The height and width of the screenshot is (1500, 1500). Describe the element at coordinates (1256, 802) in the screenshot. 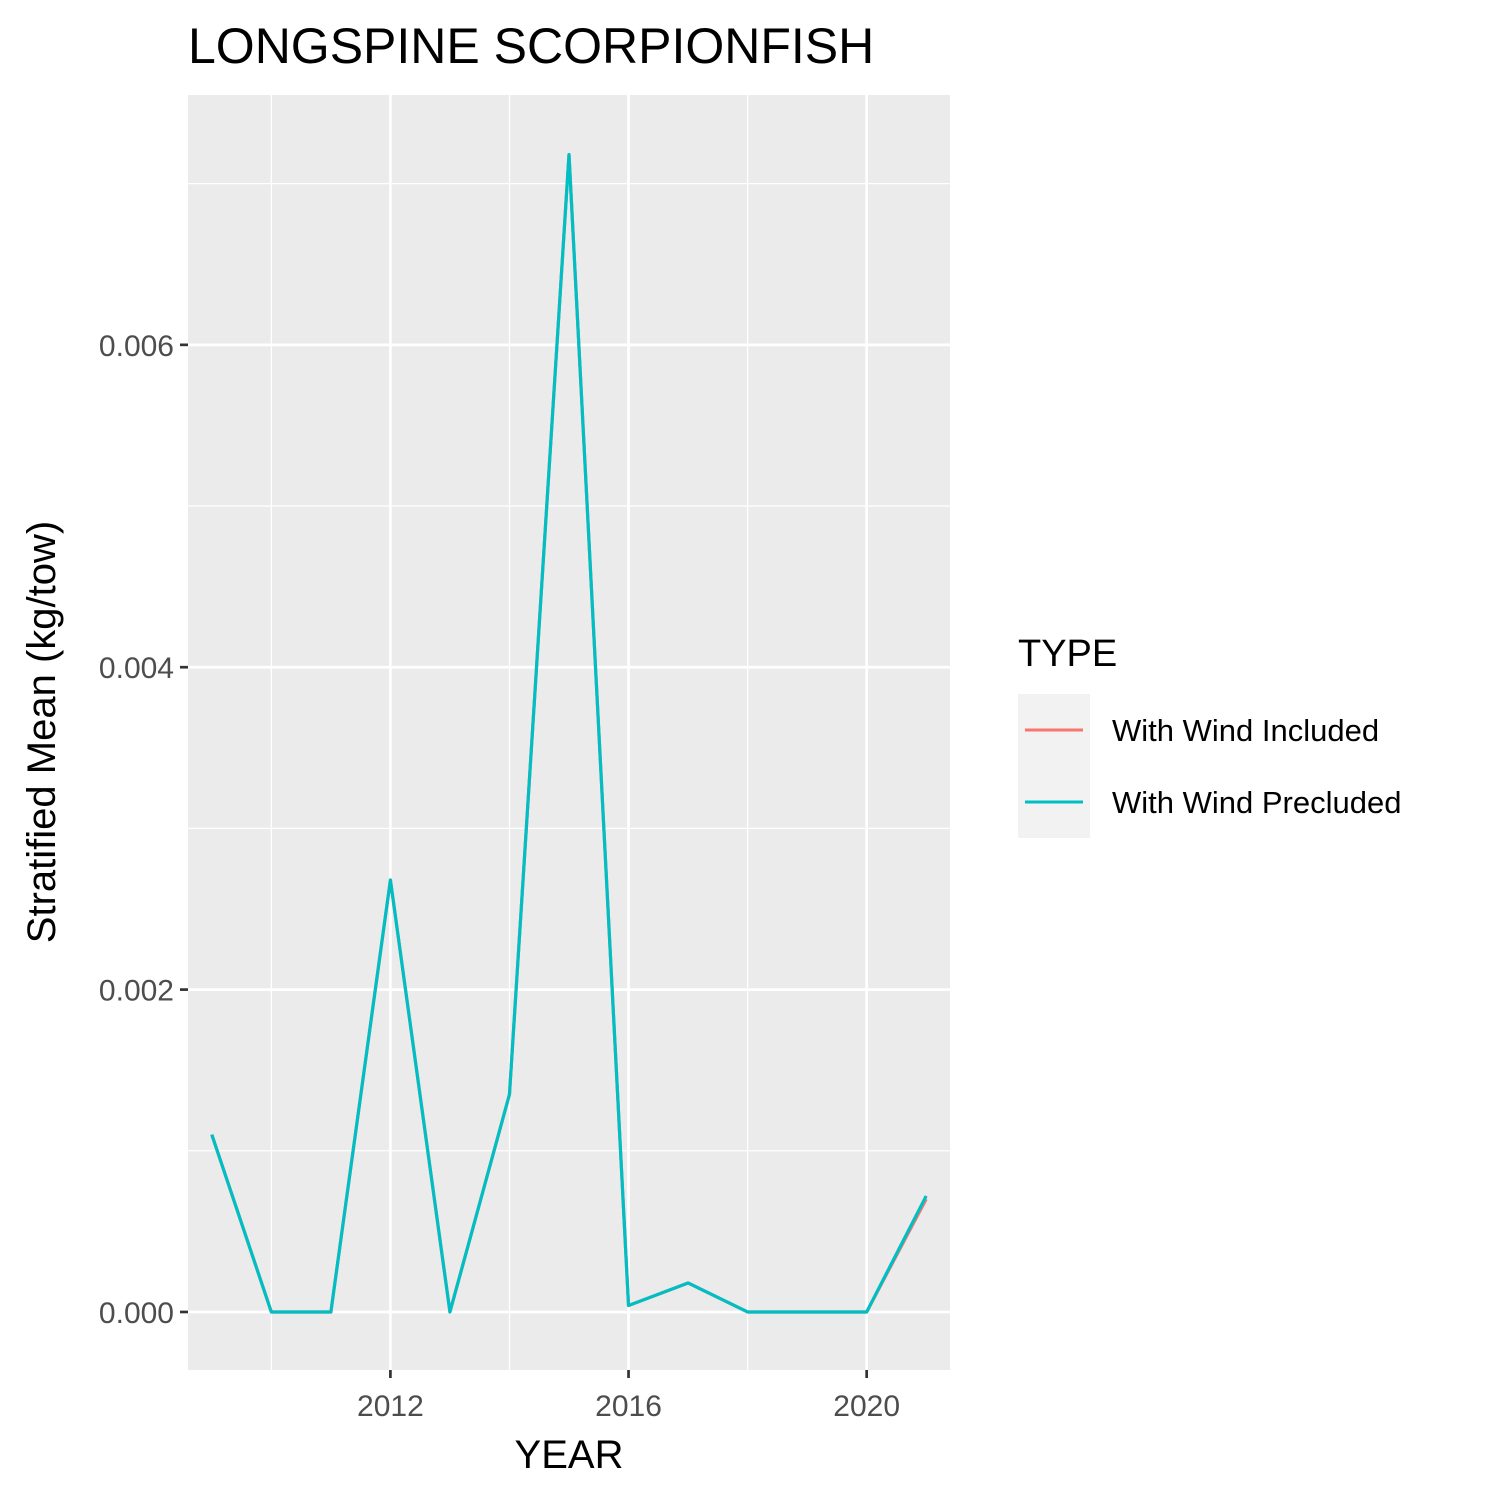

I see `legend-label-with-wind-precluded: With Wind Precluded` at that location.